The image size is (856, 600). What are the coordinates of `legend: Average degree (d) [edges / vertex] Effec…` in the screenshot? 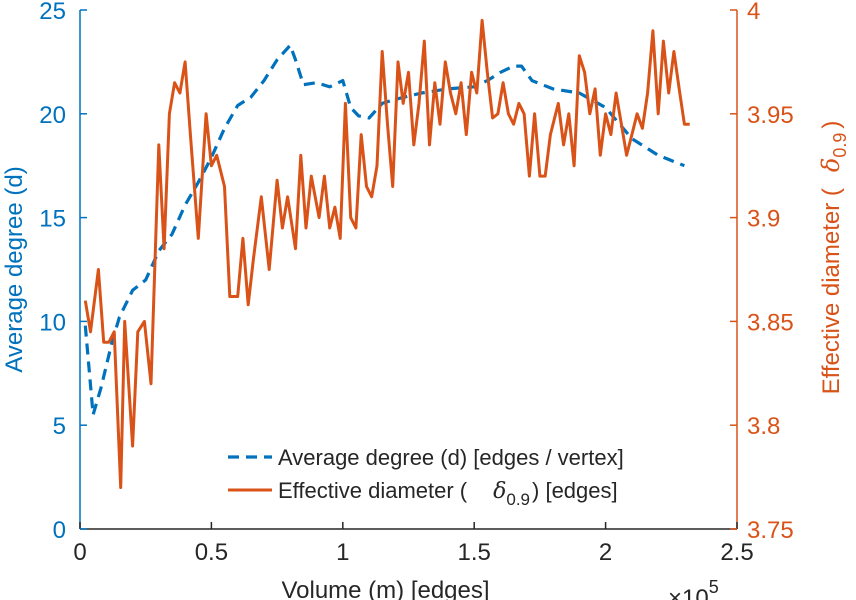 It's located at (426, 477).